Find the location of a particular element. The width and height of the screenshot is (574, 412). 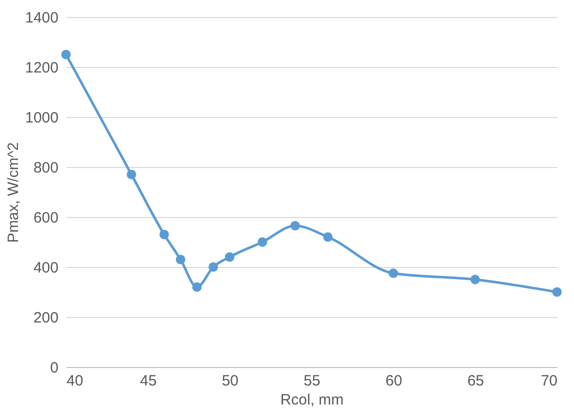

y-tick-label: 800 is located at coordinates (45, 168).